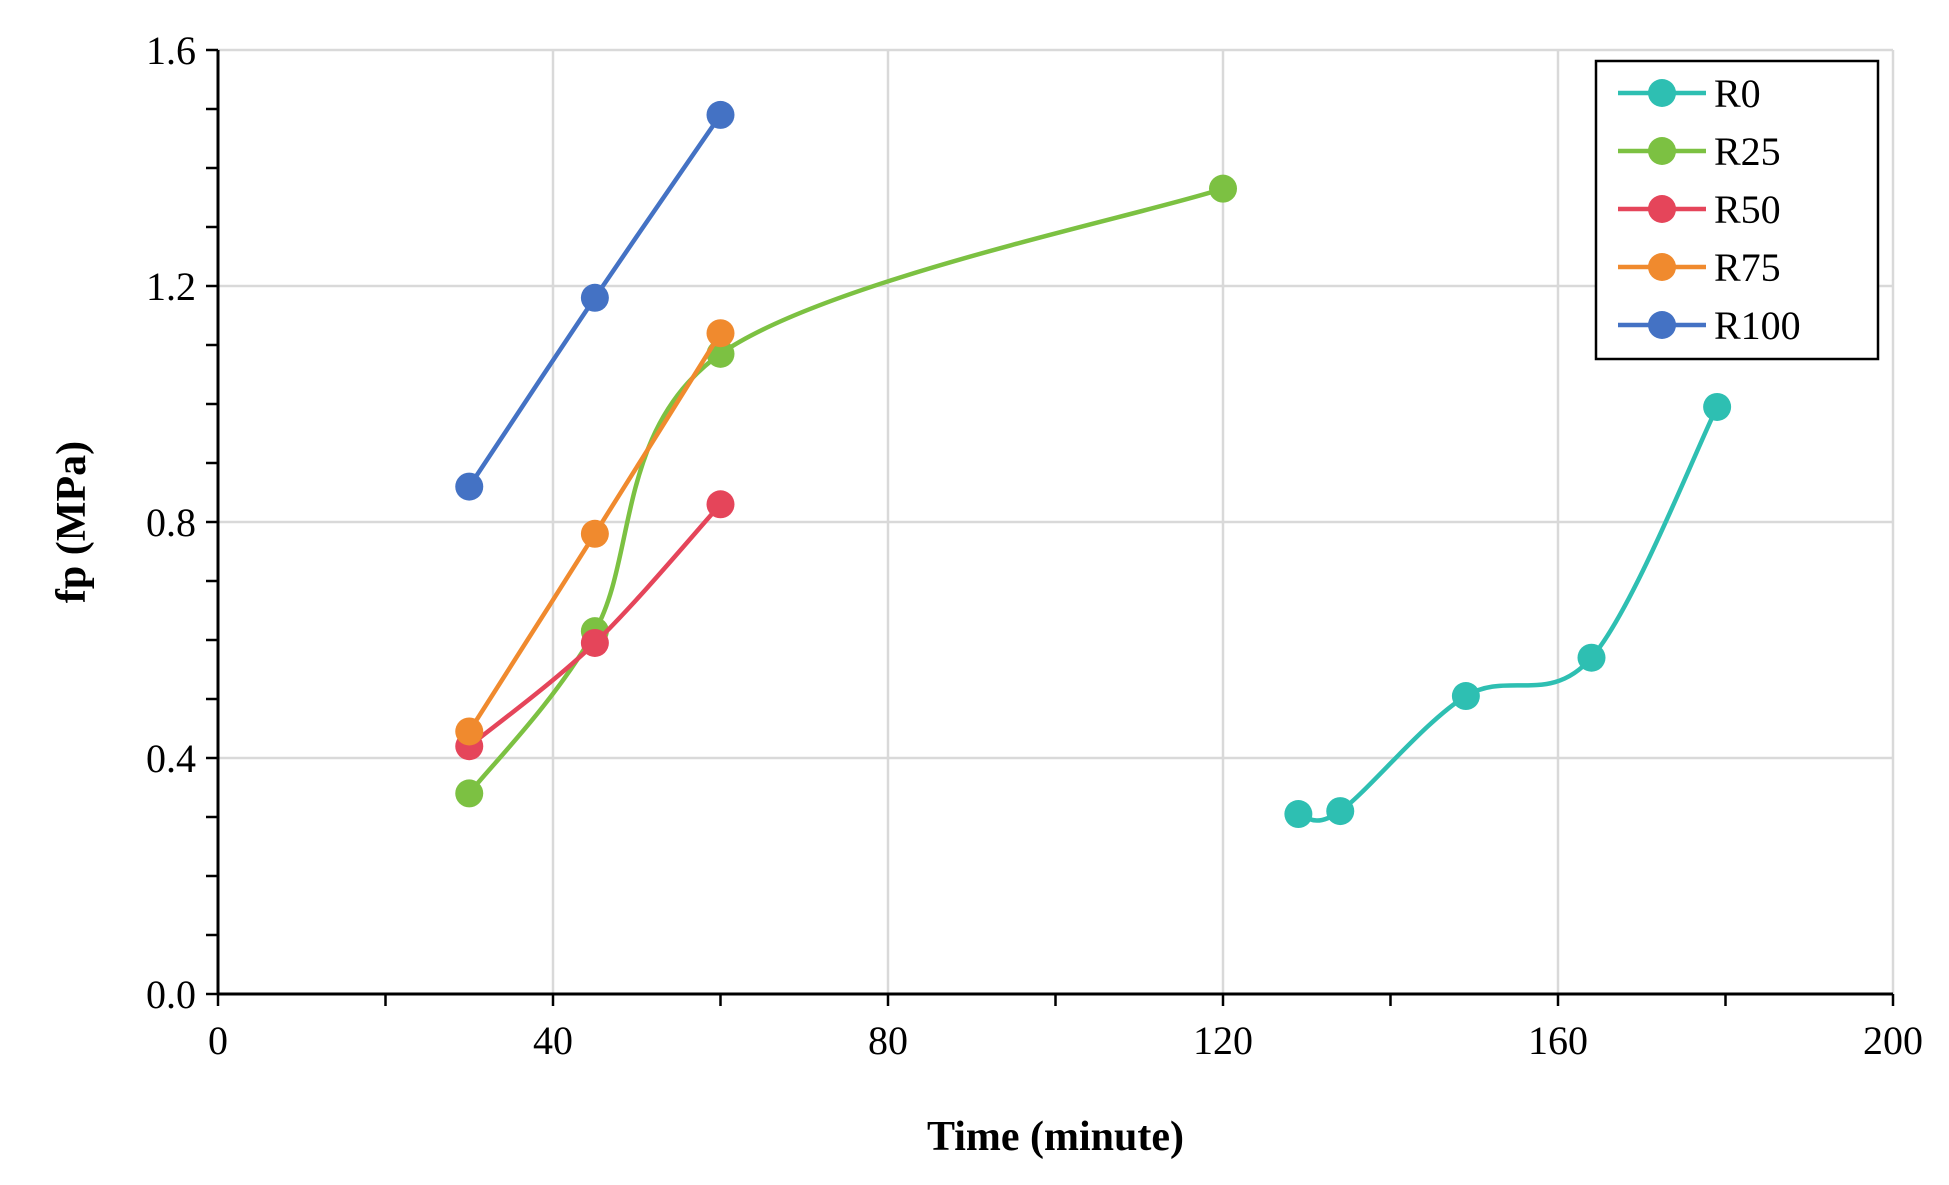 The height and width of the screenshot is (1185, 1949). What do you see at coordinates (1689, 93) in the screenshot?
I see `legend-item-r0: R0` at bounding box center [1689, 93].